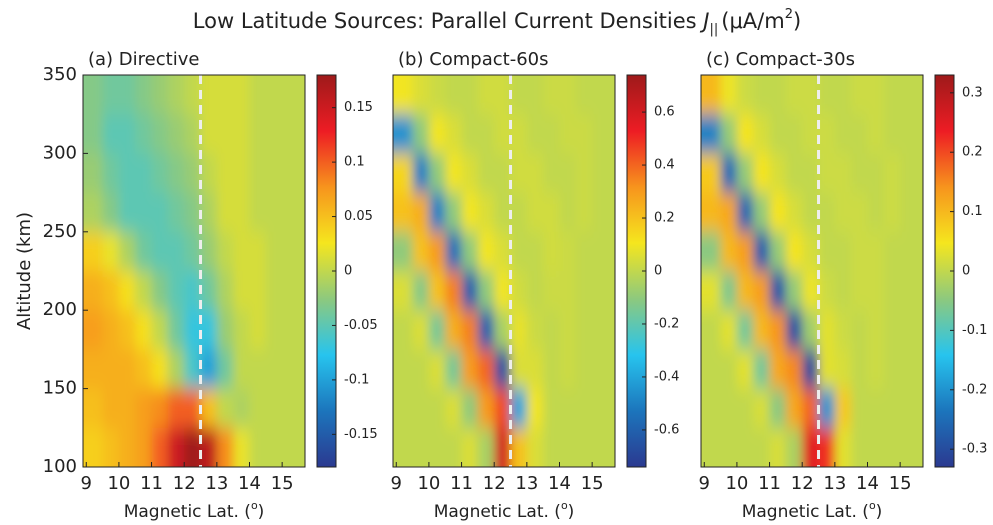 This screenshot has width=993, height=525. I want to click on y-tick-label: 300, so click(60, 152).